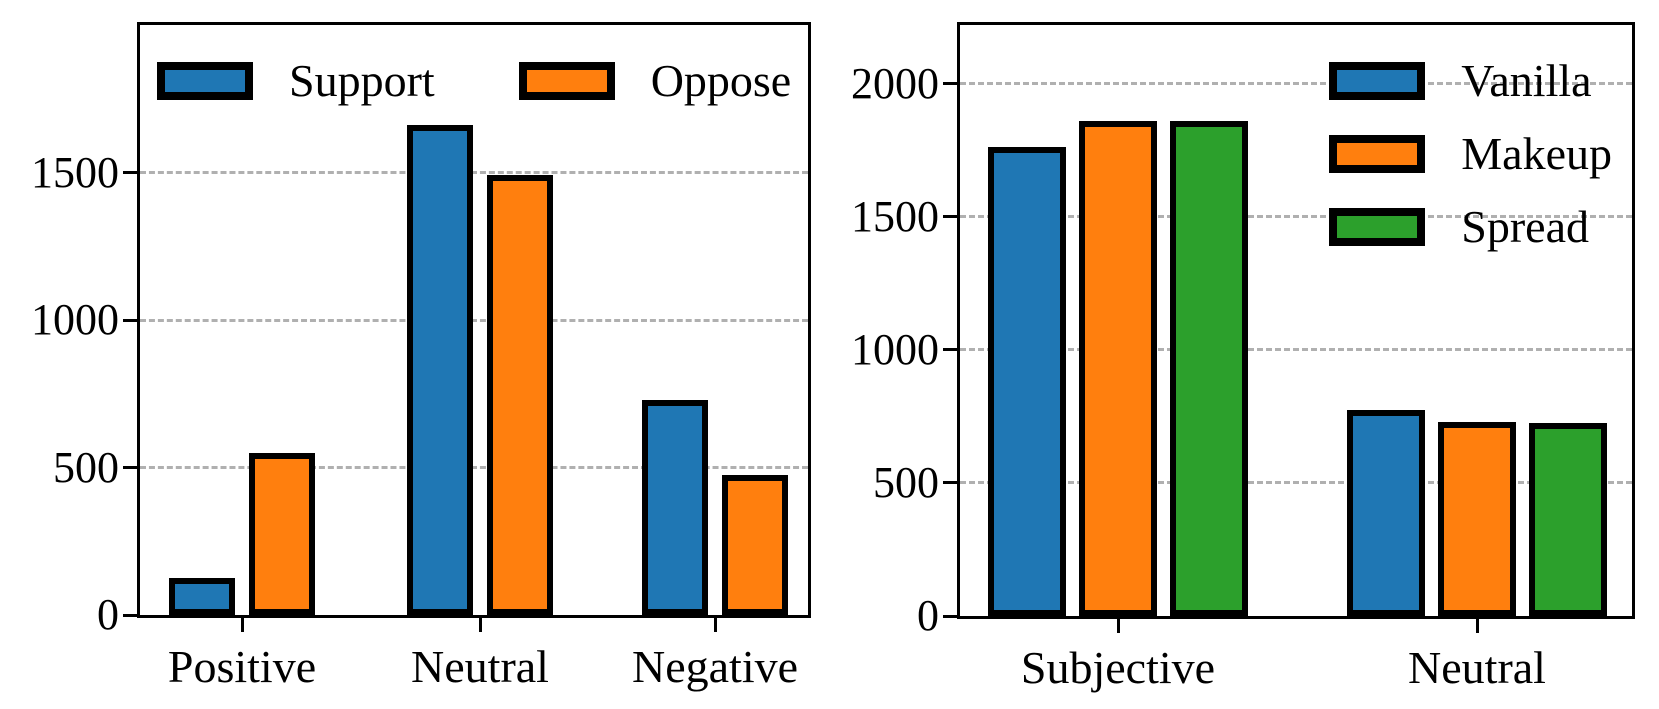 The height and width of the screenshot is (709, 1659). What do you see at coordinates (1118, 368) in the screenshot?
I see `bar-makeup-subjective` at bounding box center [1118, 368].